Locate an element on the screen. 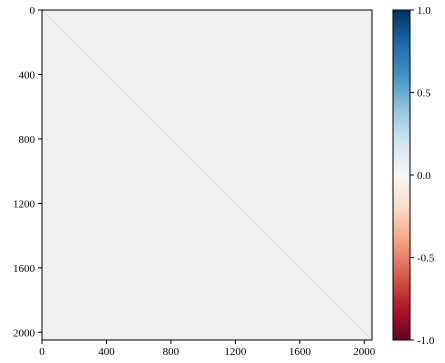  colorbar-tick-label: -1.0 is located at coordinates (426, 341).